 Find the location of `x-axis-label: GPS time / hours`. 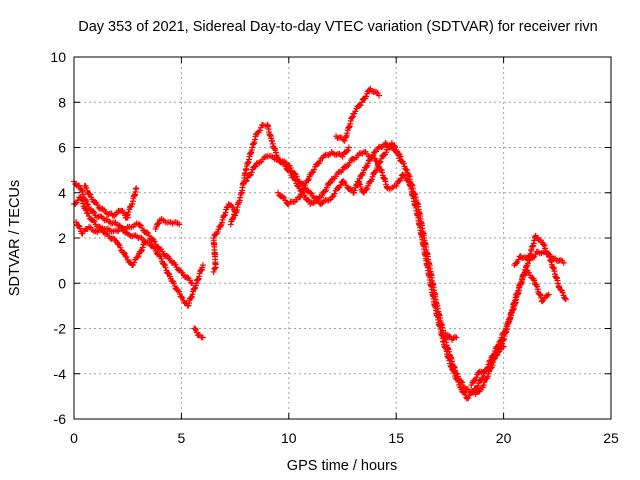

x-axis-label: GPS time / hours is located at coordinates (342, 466).